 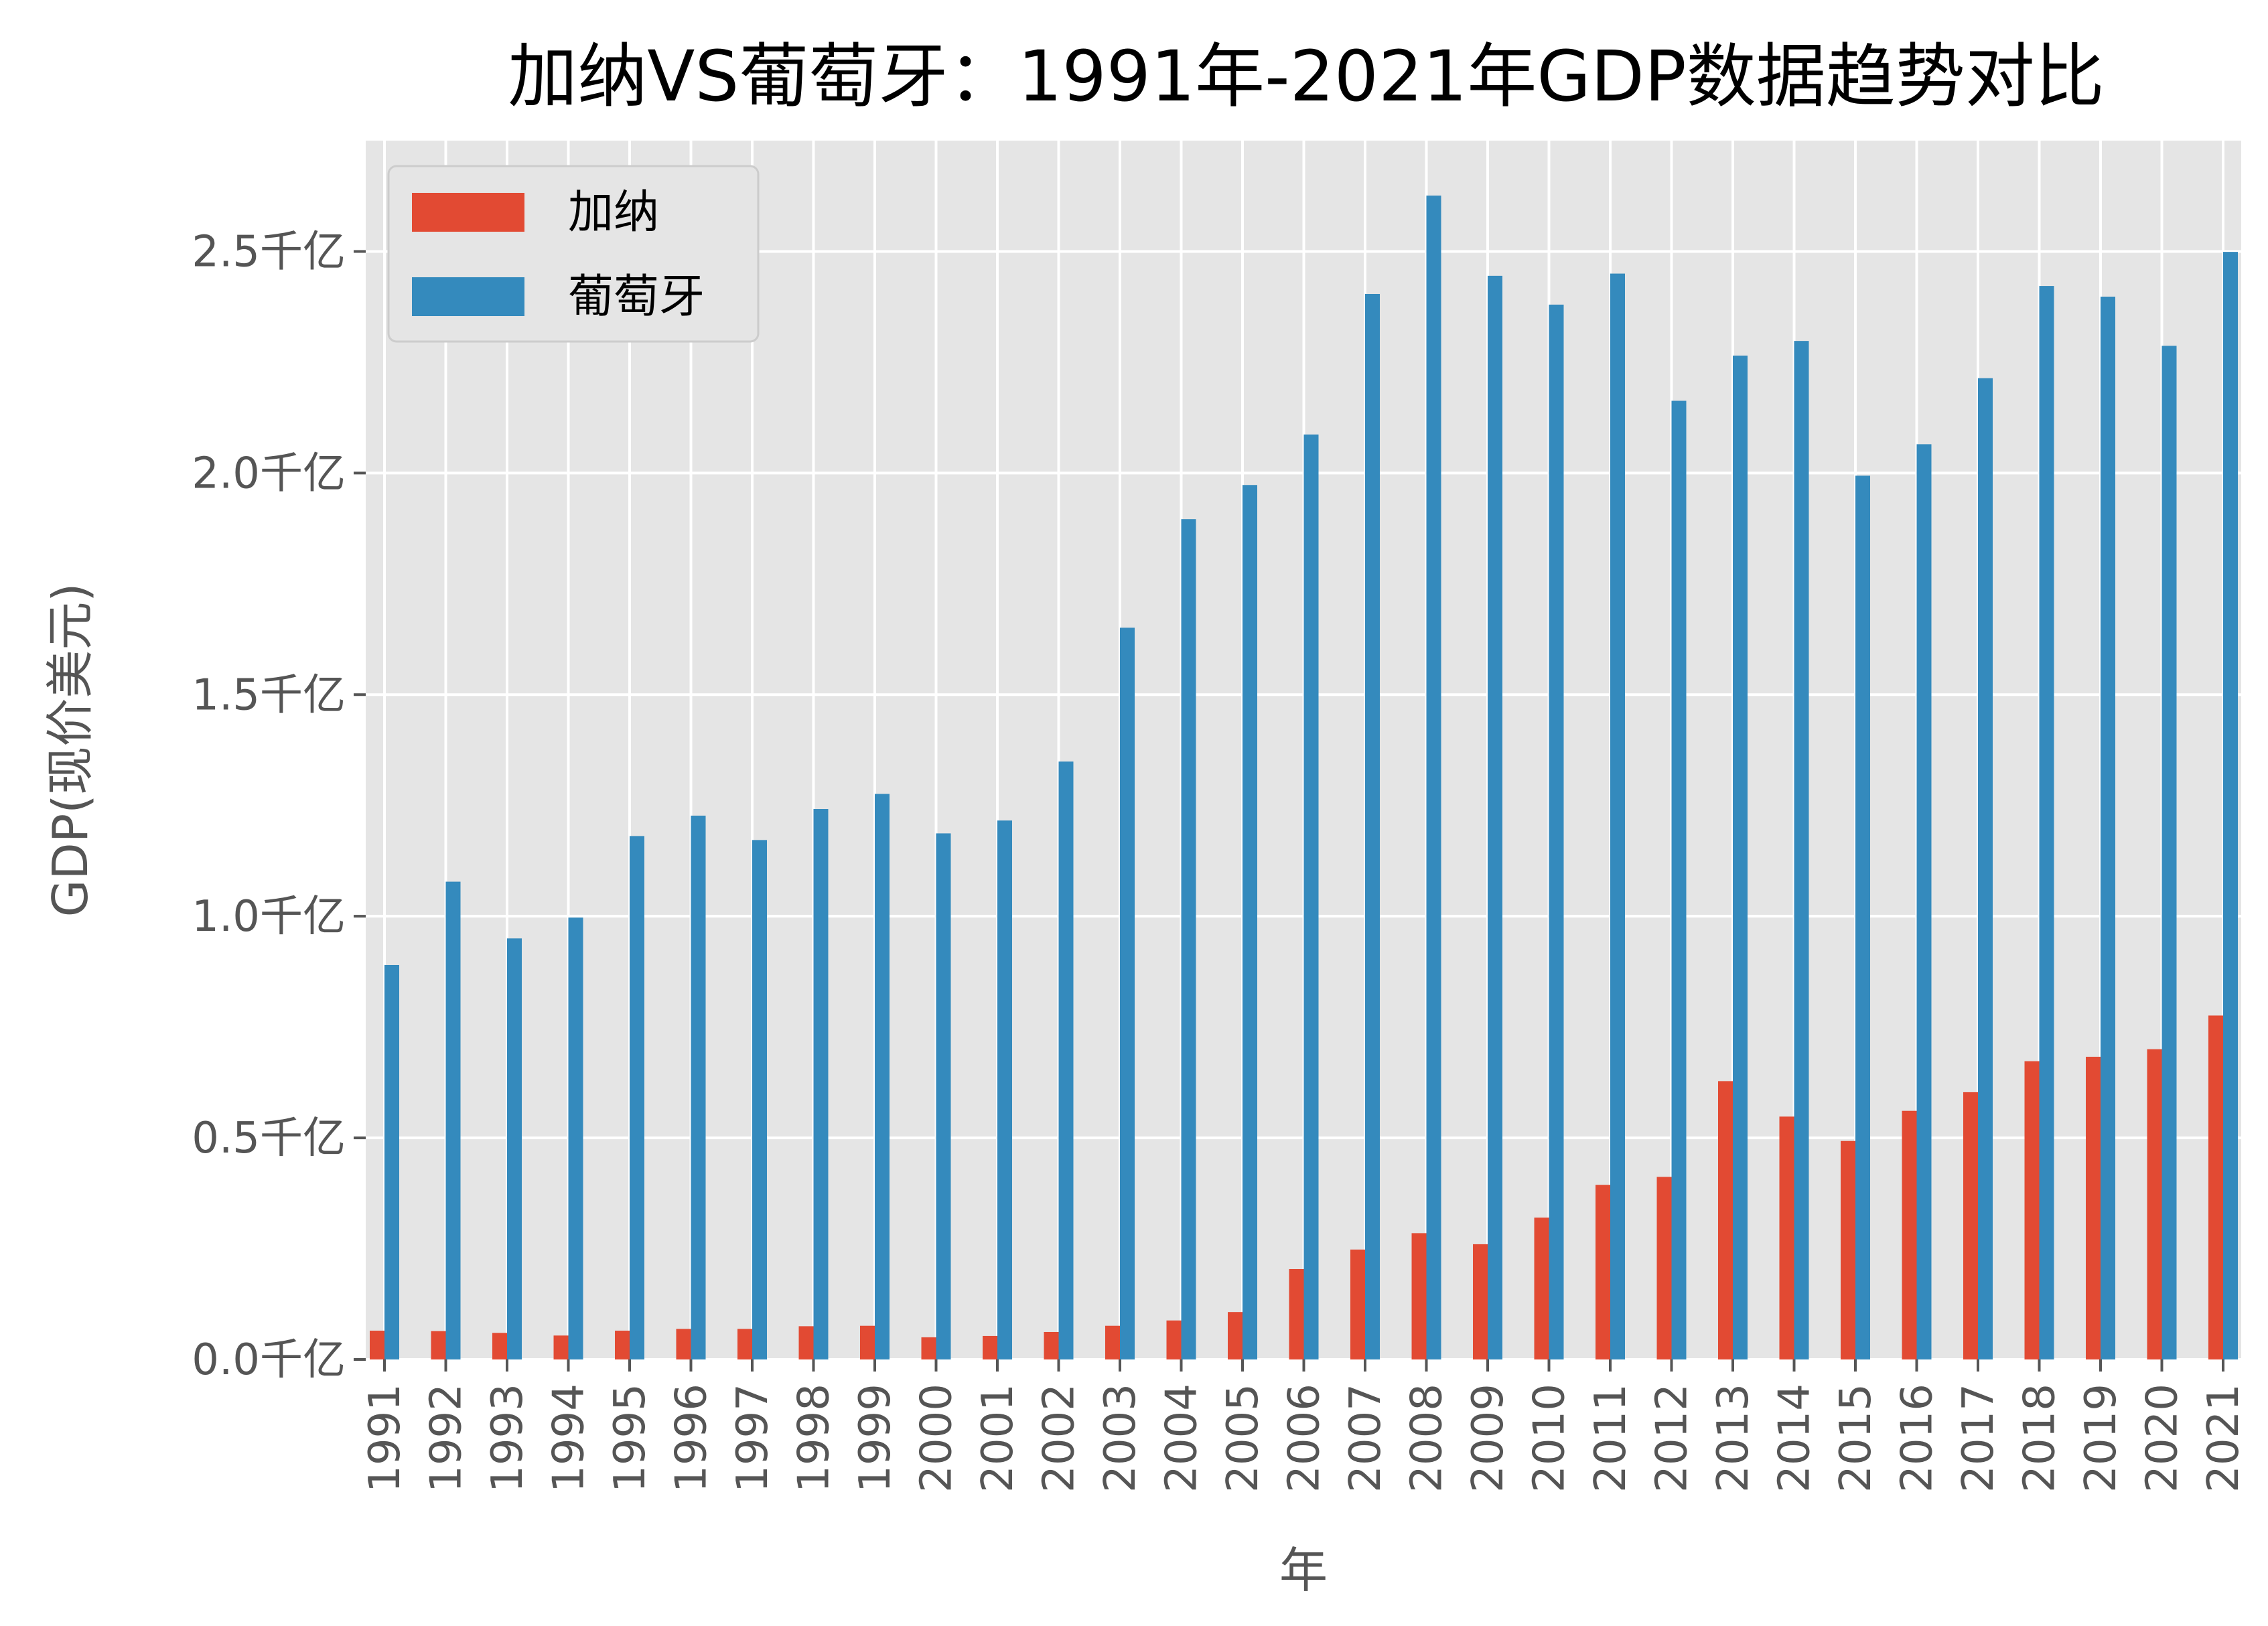 I want to click on x-tick-label: 2002, so click(x=1059, y=1438).